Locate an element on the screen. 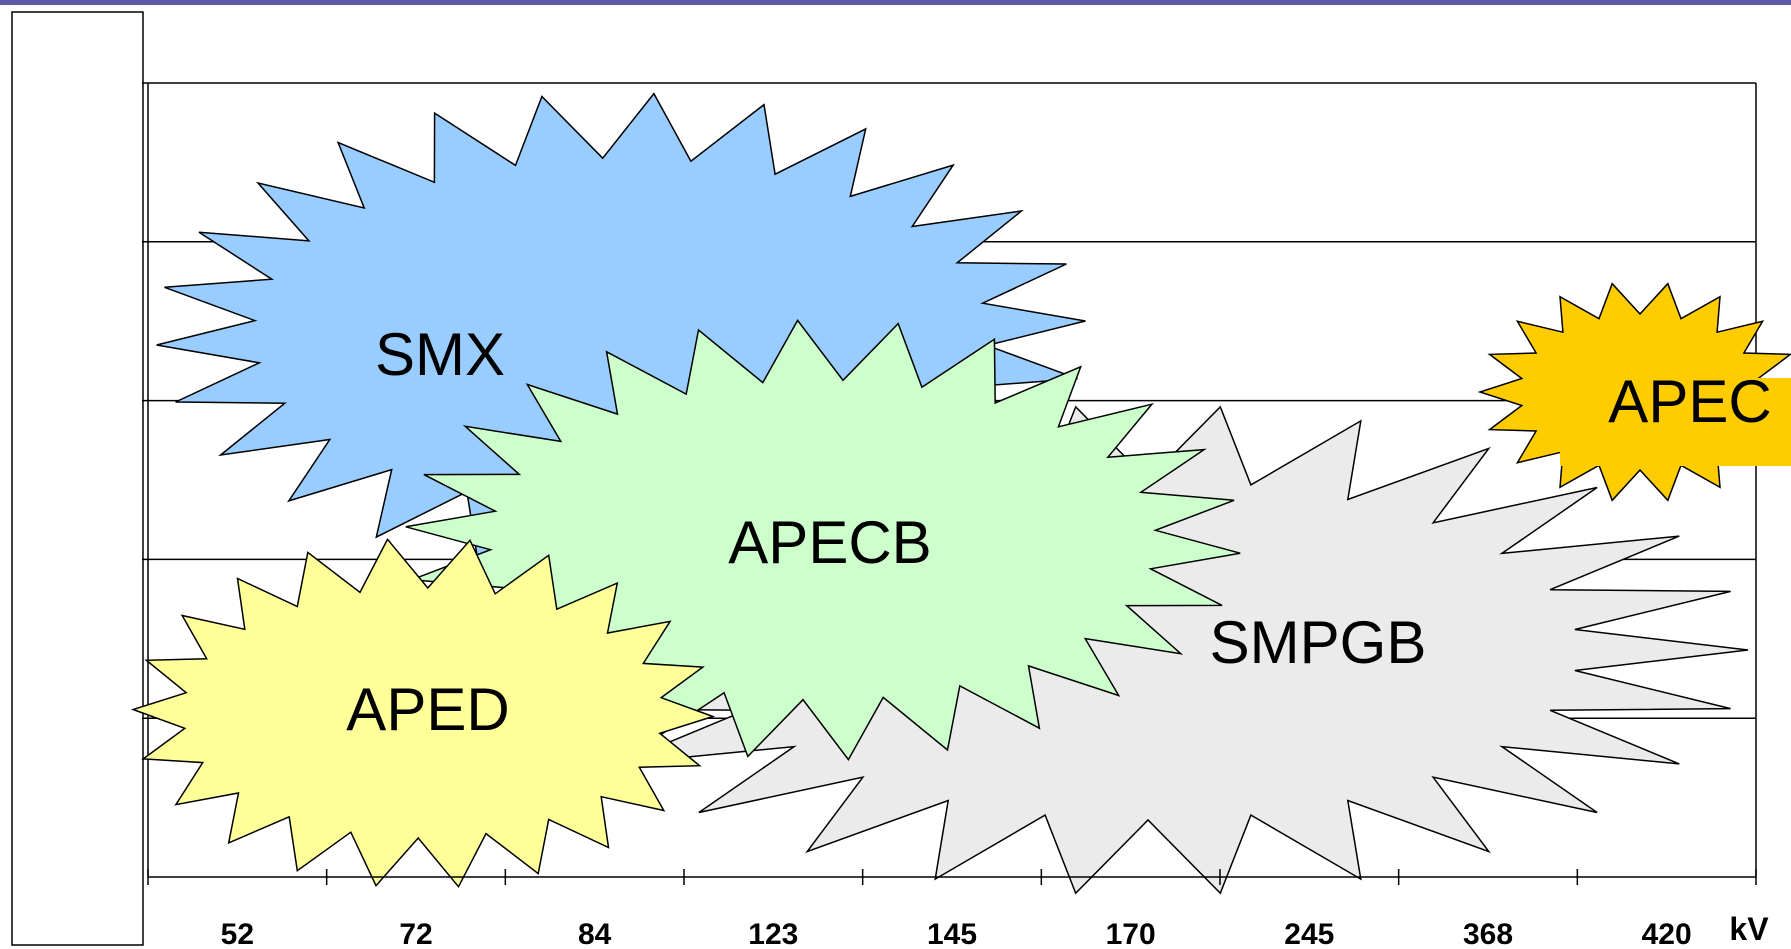 This screenshot has width=1791, height=949. side-box is located at coordinates (77, 478).